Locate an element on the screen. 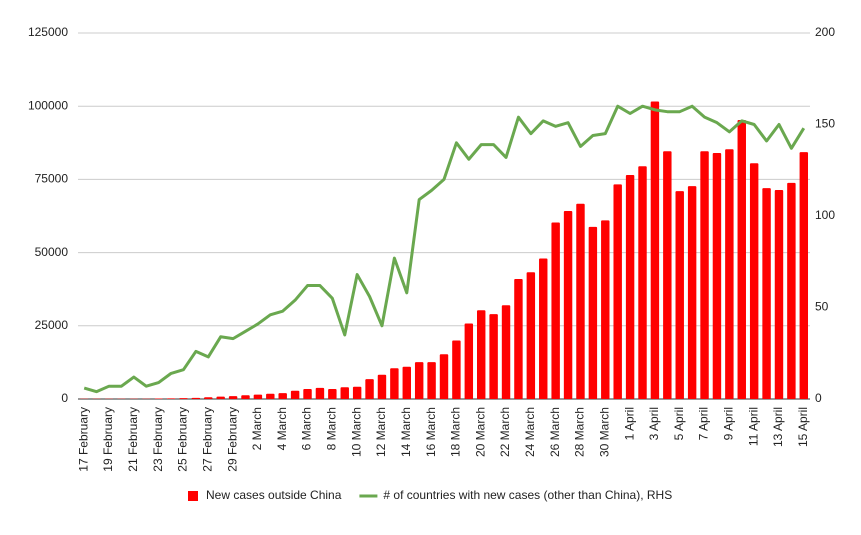 Image resolution: width=861 pixels, height=535 pixels. x-tick-label: 3 April is located at coordinates (654, 423).